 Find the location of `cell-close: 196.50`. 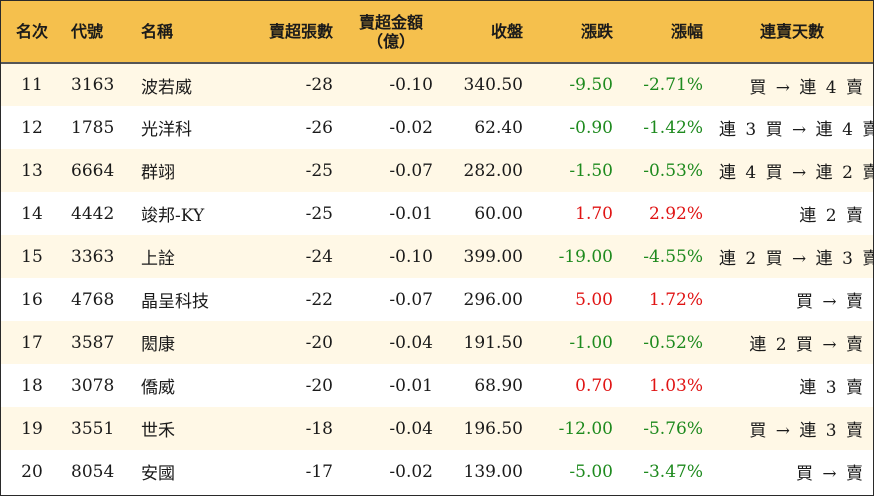

cell-close: 196.50 is located at coordinates (493, 428).